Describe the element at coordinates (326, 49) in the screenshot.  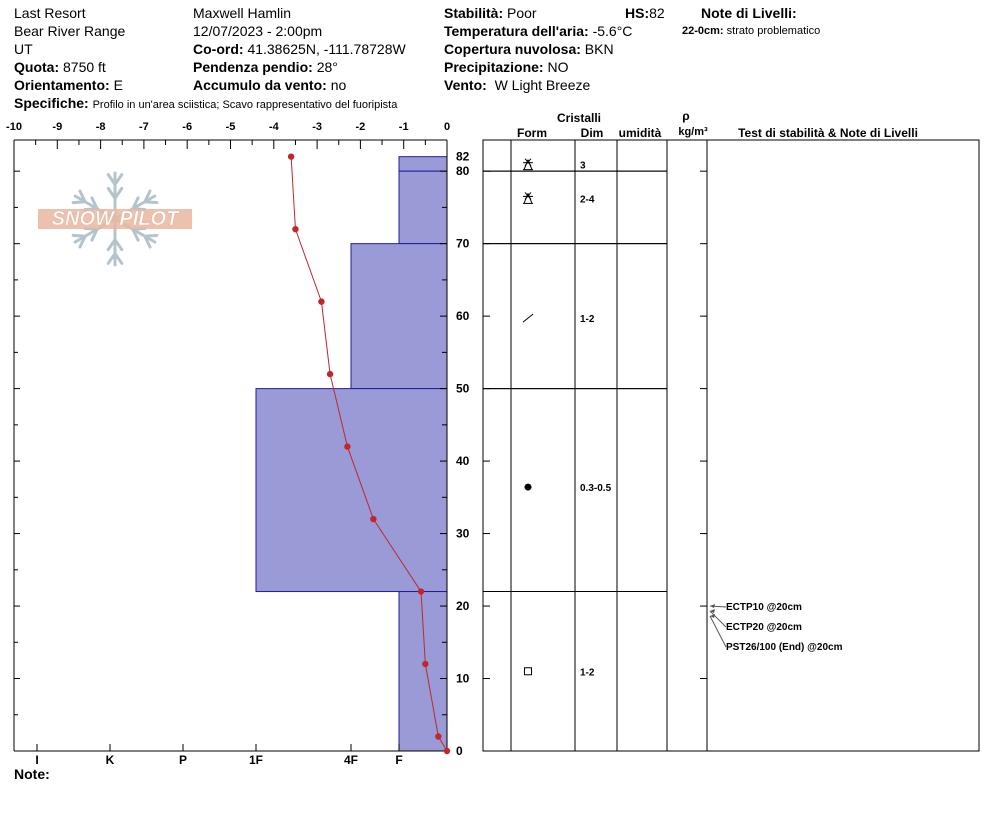
I see `coords-value: 41.38625N, -111.78728W` at that location.